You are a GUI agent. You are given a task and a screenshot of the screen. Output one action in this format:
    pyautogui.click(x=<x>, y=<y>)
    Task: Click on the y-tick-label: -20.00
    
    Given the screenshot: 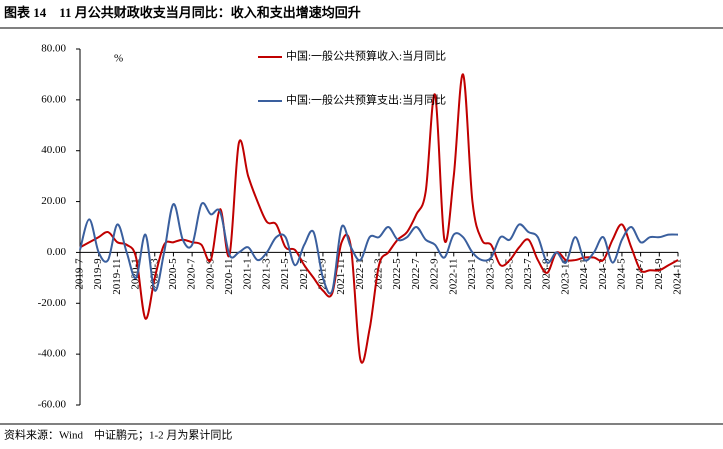 What is the action you would take?
    pyautogui.click(x=52, y=303)
    